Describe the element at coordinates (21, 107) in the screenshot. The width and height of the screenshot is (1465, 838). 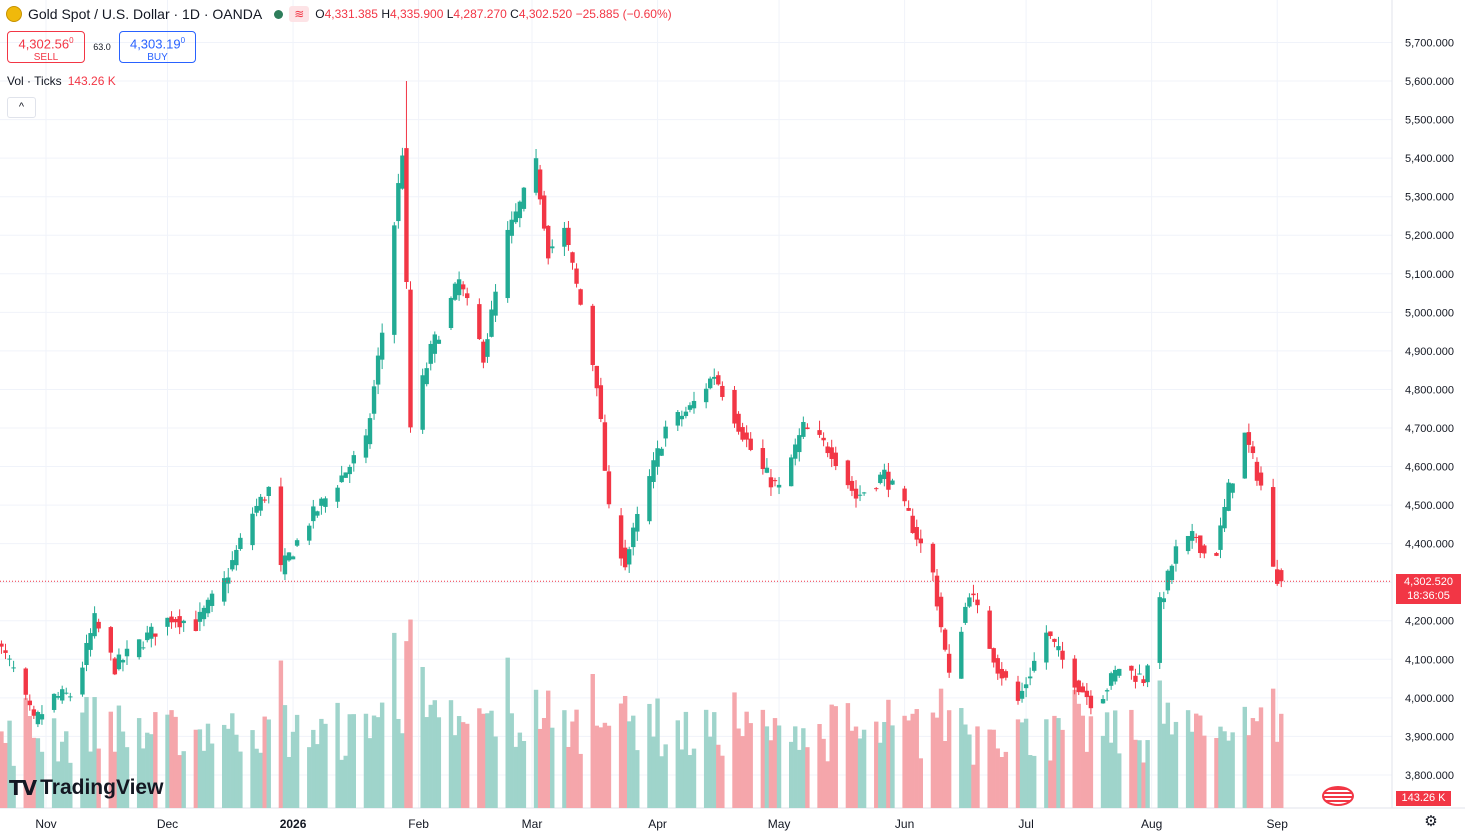
I see `chevron-up-icon: ^` at that location.